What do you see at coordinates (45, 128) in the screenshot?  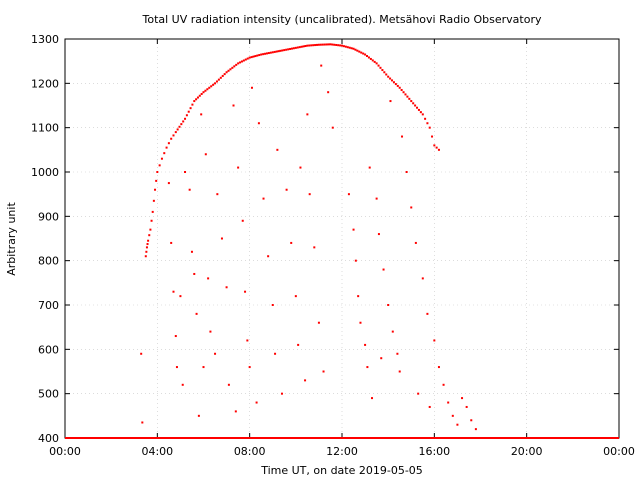 I see `y-tick-label: 1100` at bounding box center [45, 128].